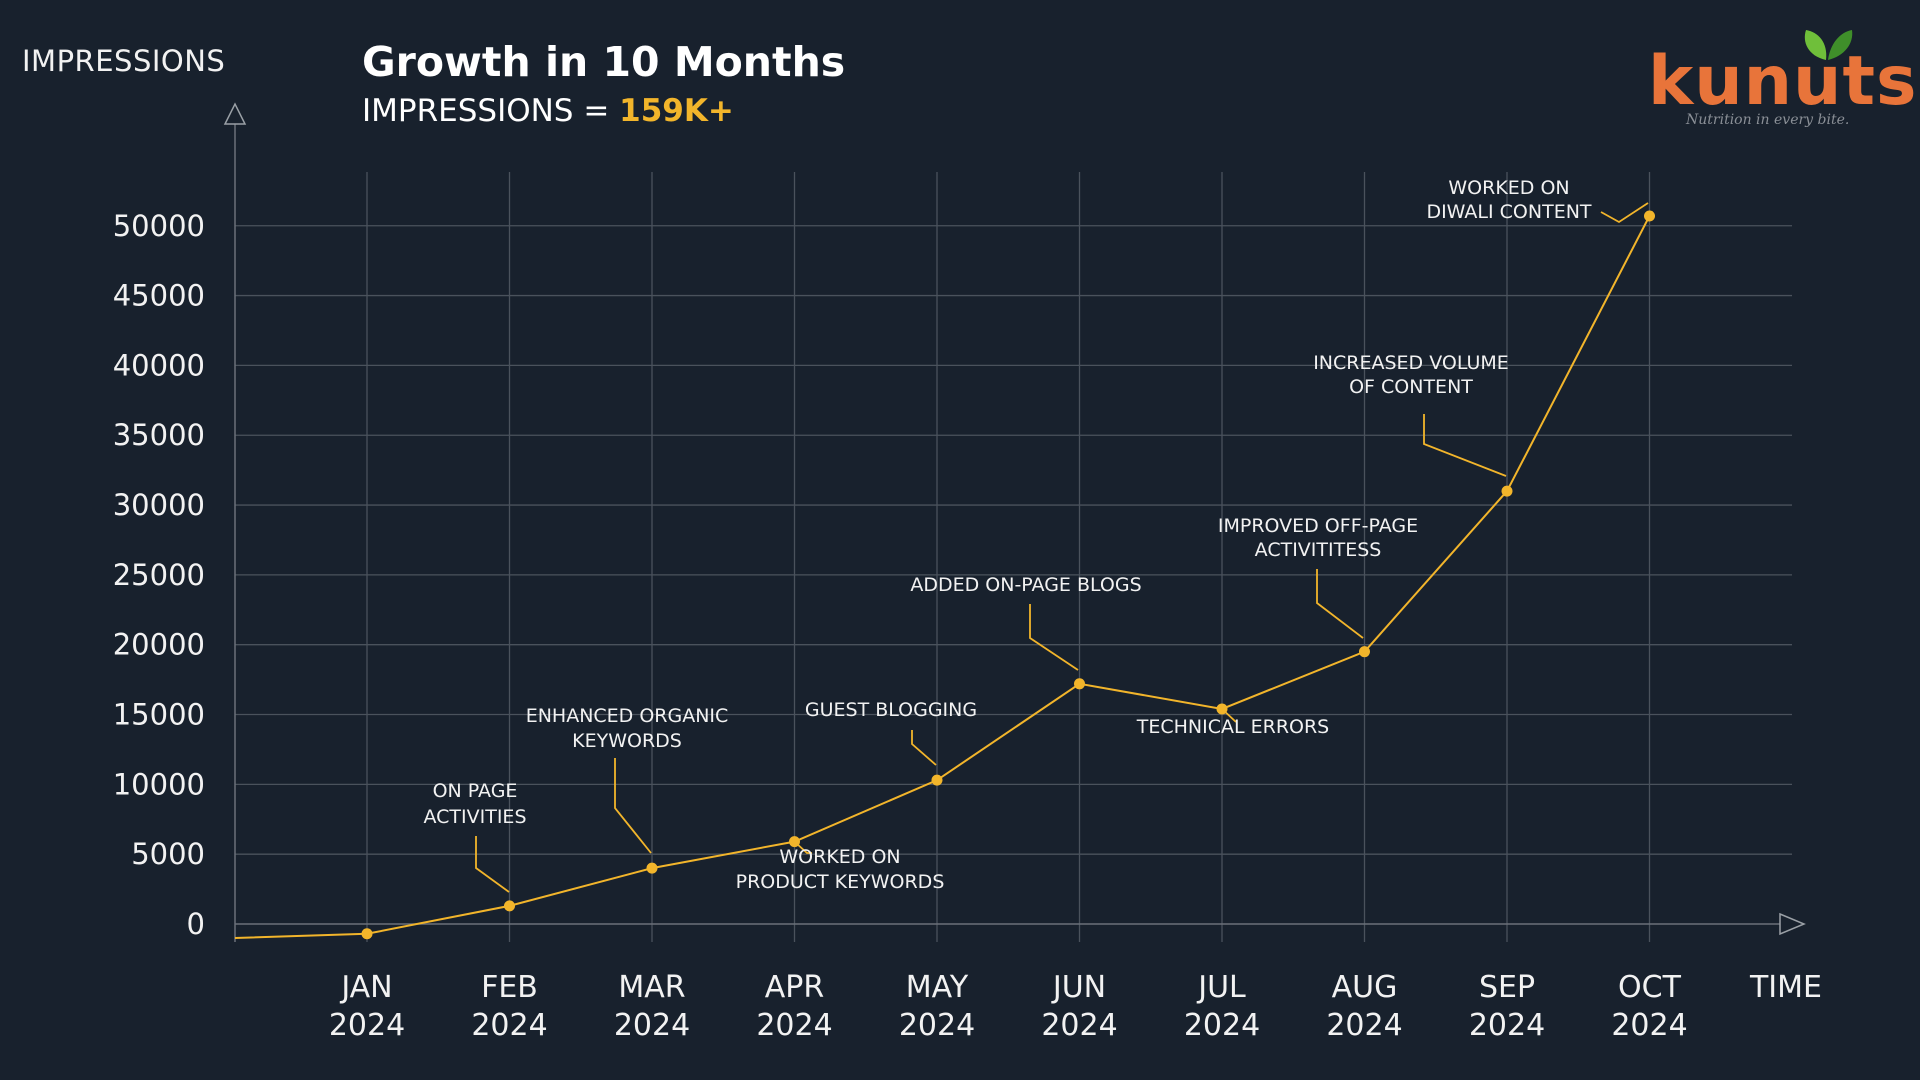  I want to click on y-tick-label: 30000, so click(159, 505).